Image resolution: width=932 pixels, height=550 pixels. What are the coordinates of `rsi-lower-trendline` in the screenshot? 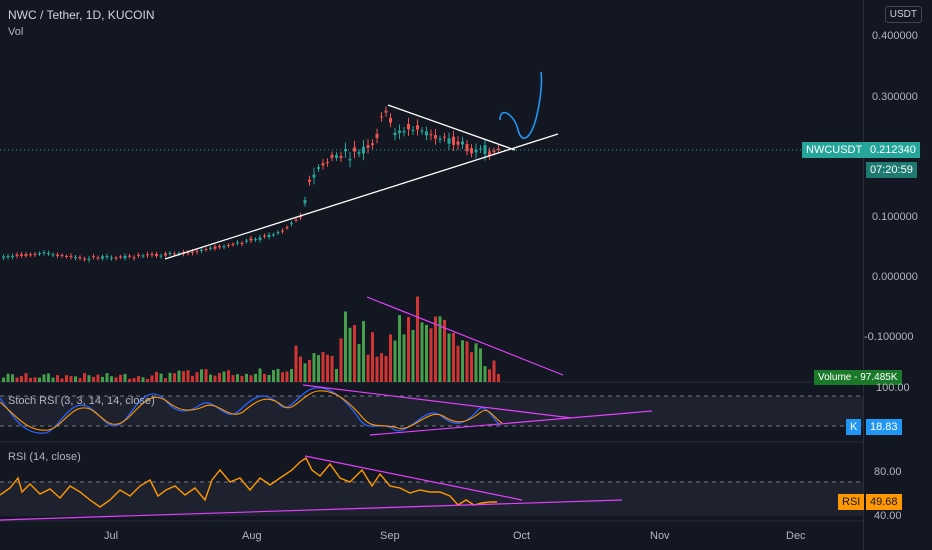 It's located at (311, 510).